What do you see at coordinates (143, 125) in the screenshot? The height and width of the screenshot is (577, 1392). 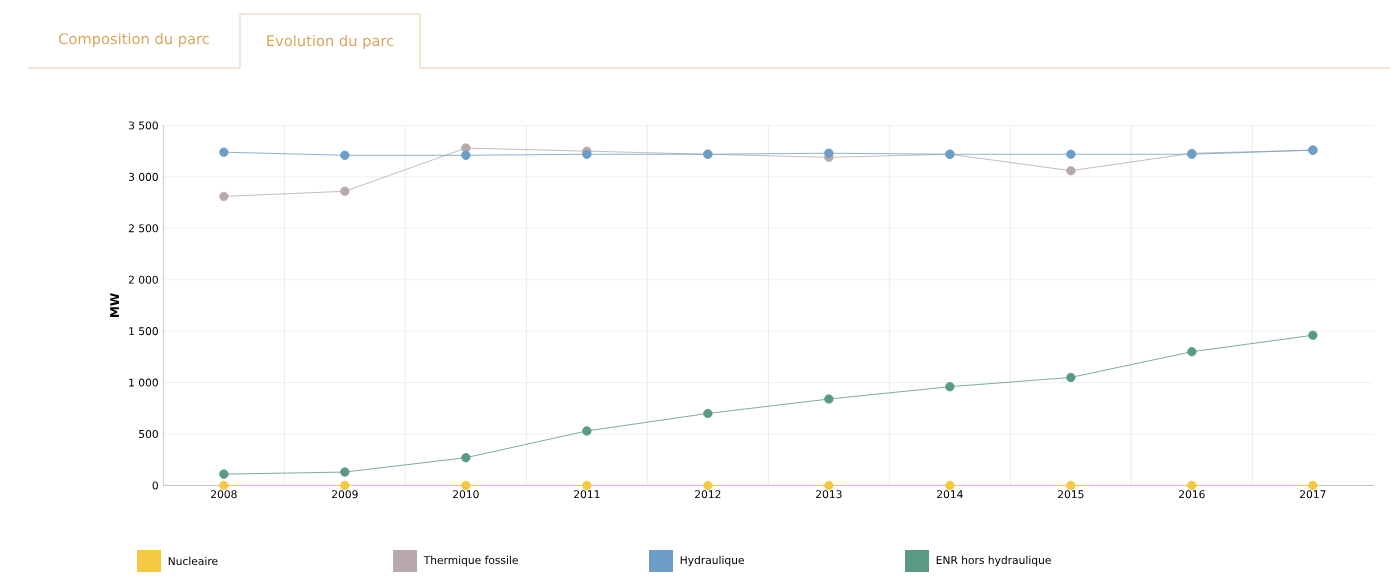 I see `y-tick-label: 3 500` at bounding box center [143, 125].